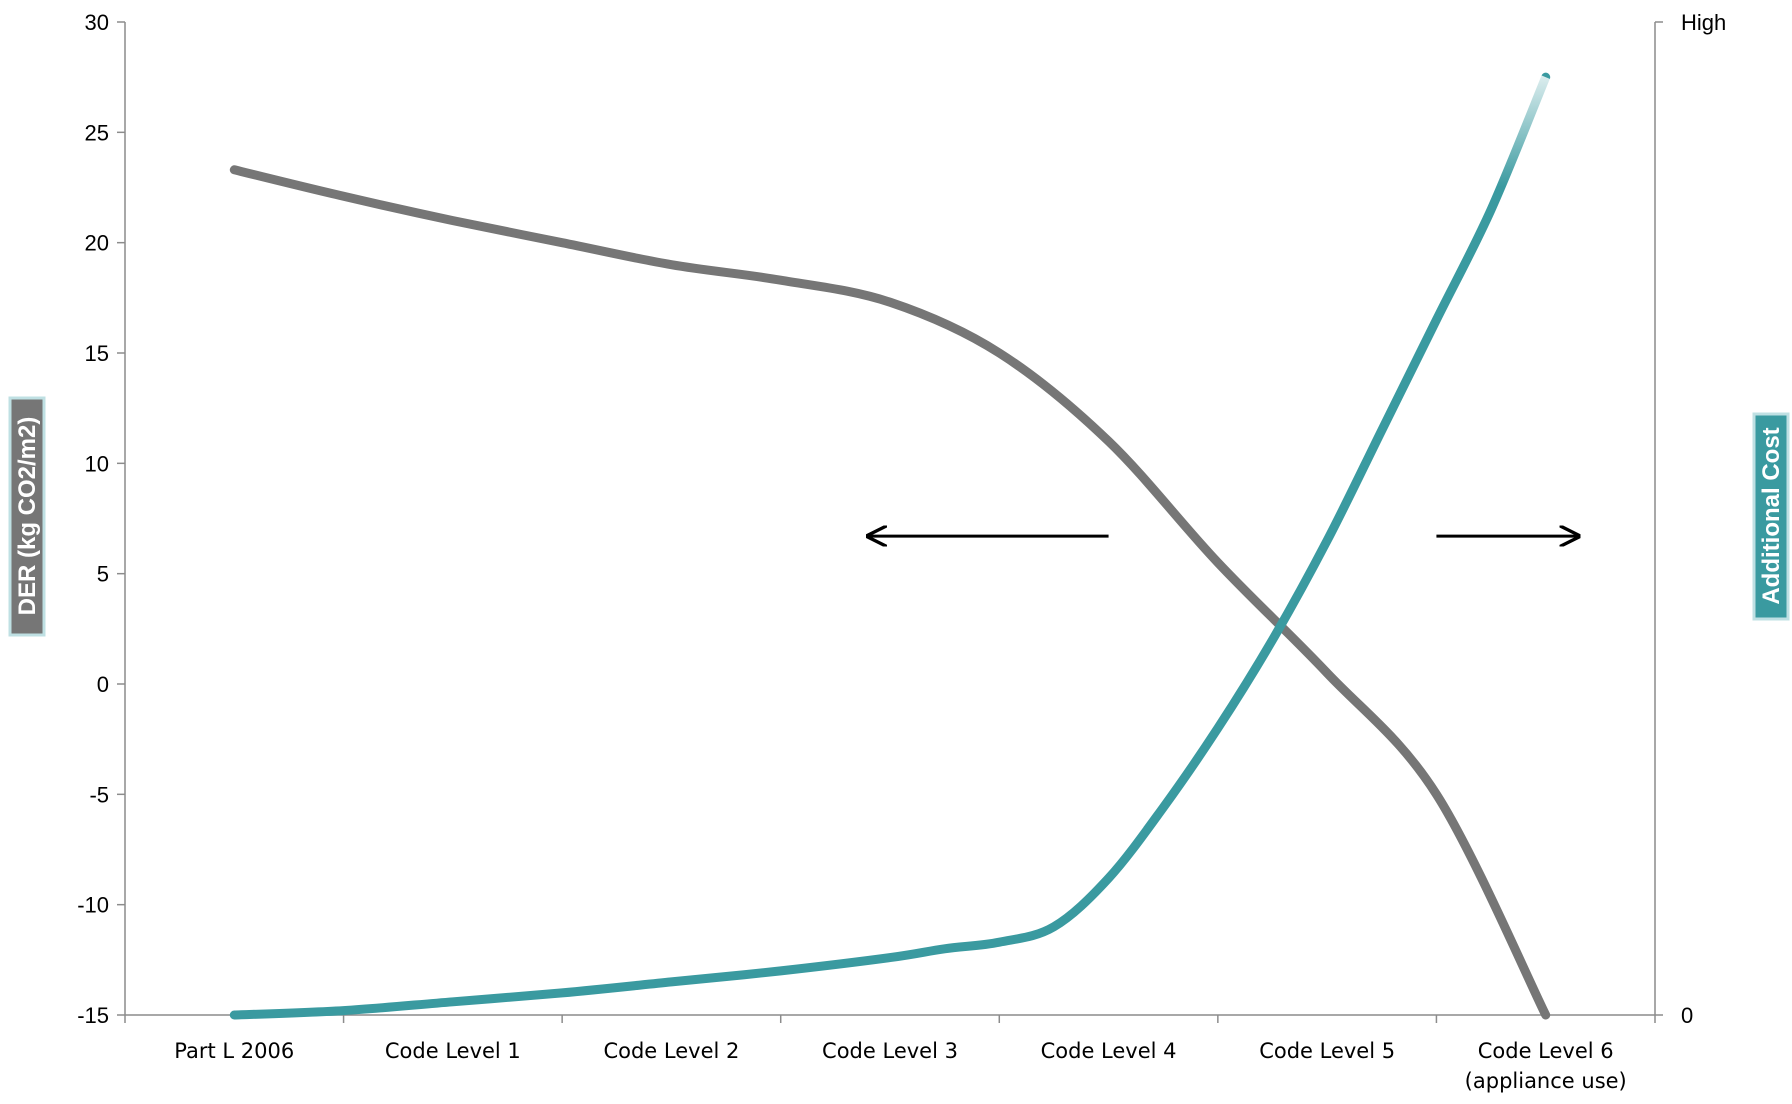  What do you see at coordinates (671, 1051) in the screenshot?
I see `x-tick-label: Code Level 2` at bounding box center [671, 1051].